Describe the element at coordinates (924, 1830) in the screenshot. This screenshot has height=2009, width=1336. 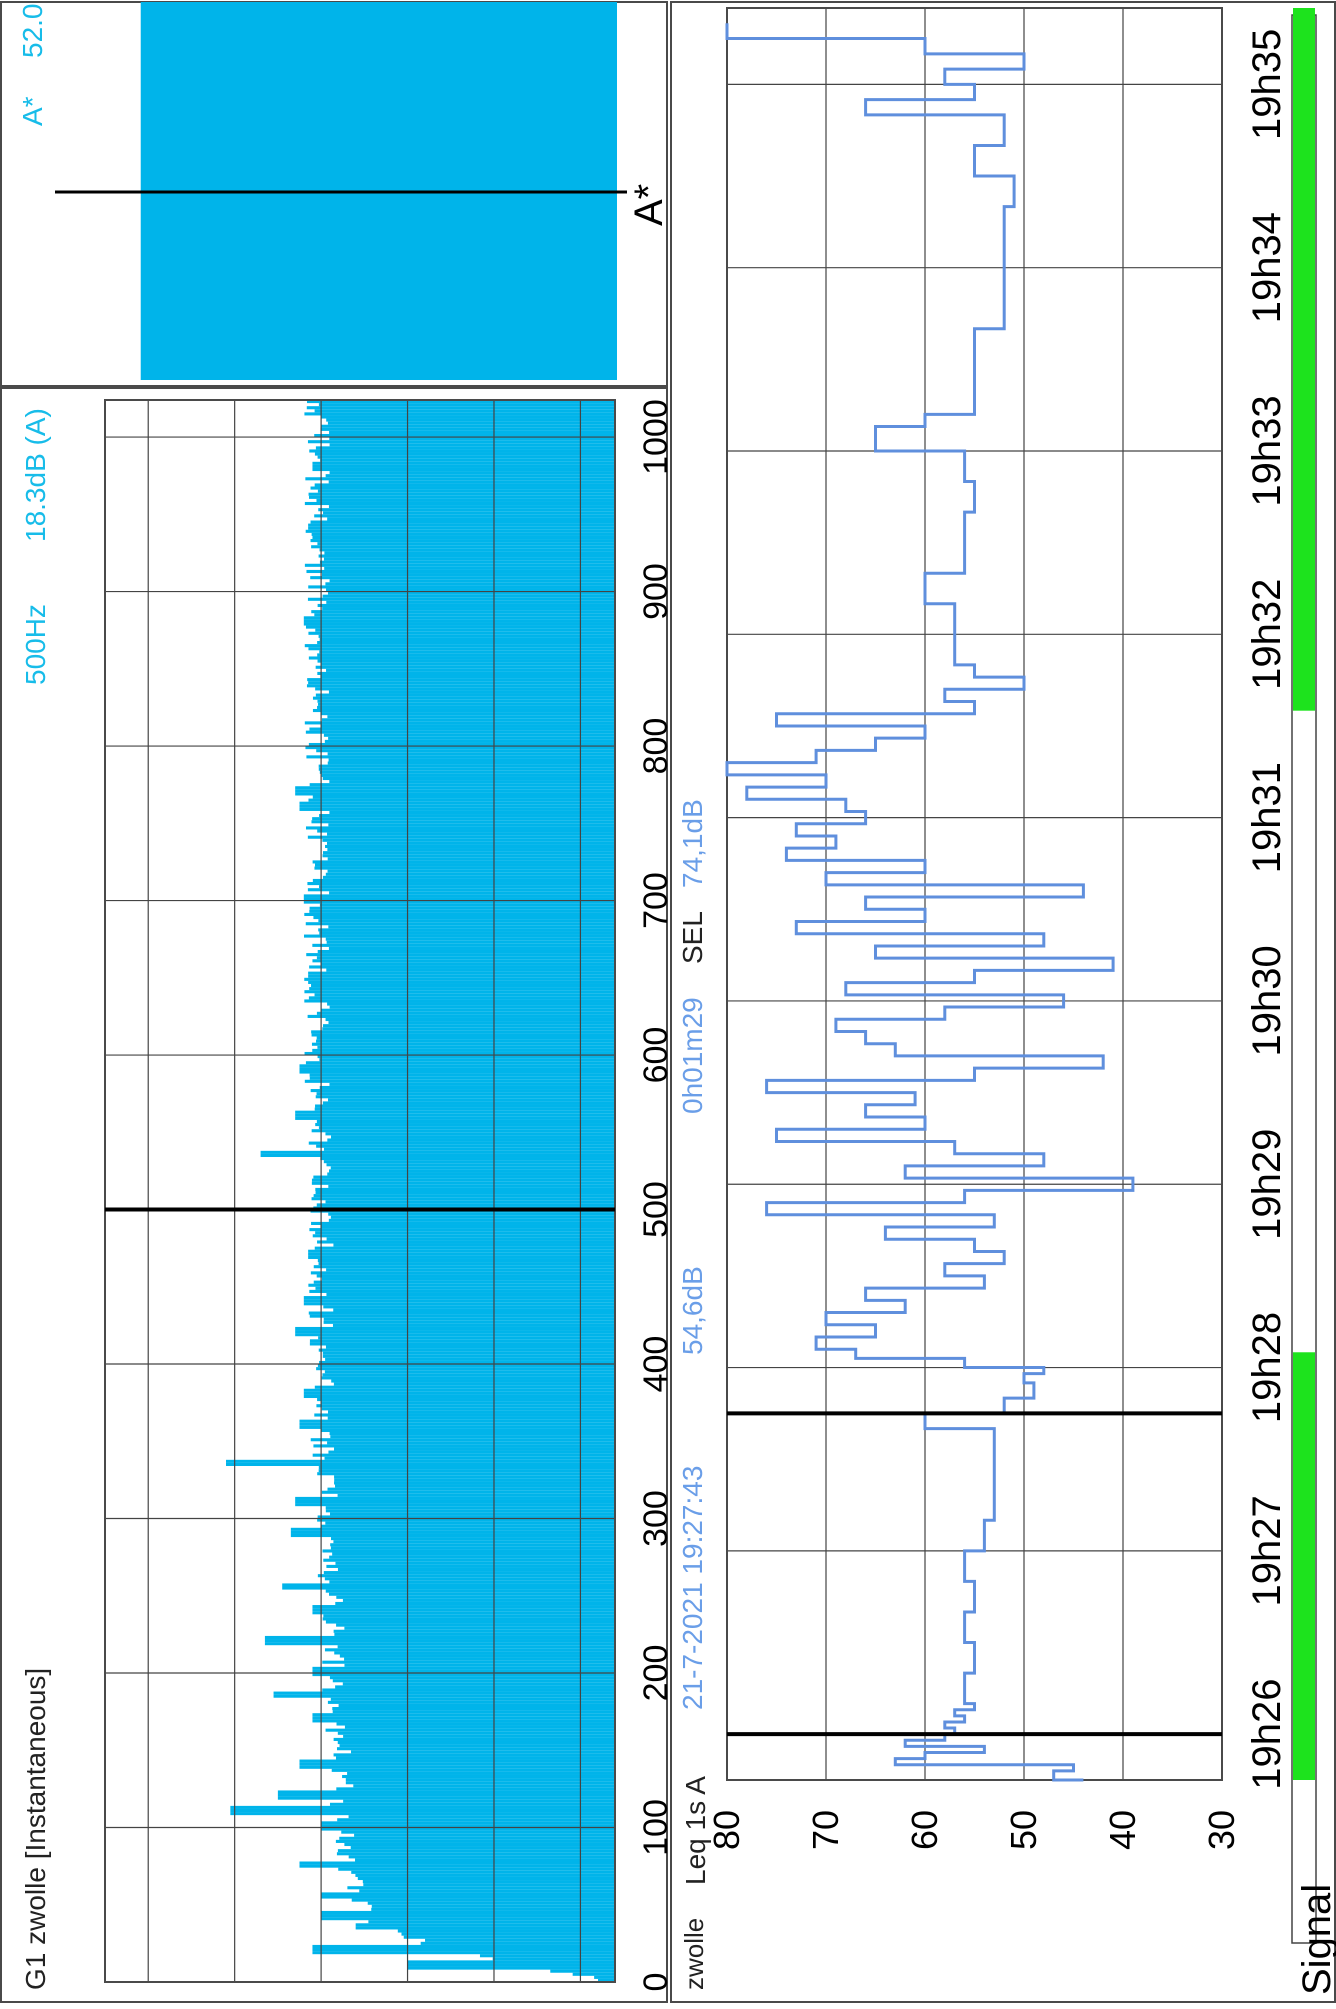
I see `time-level-tick-label: 60` at that location.